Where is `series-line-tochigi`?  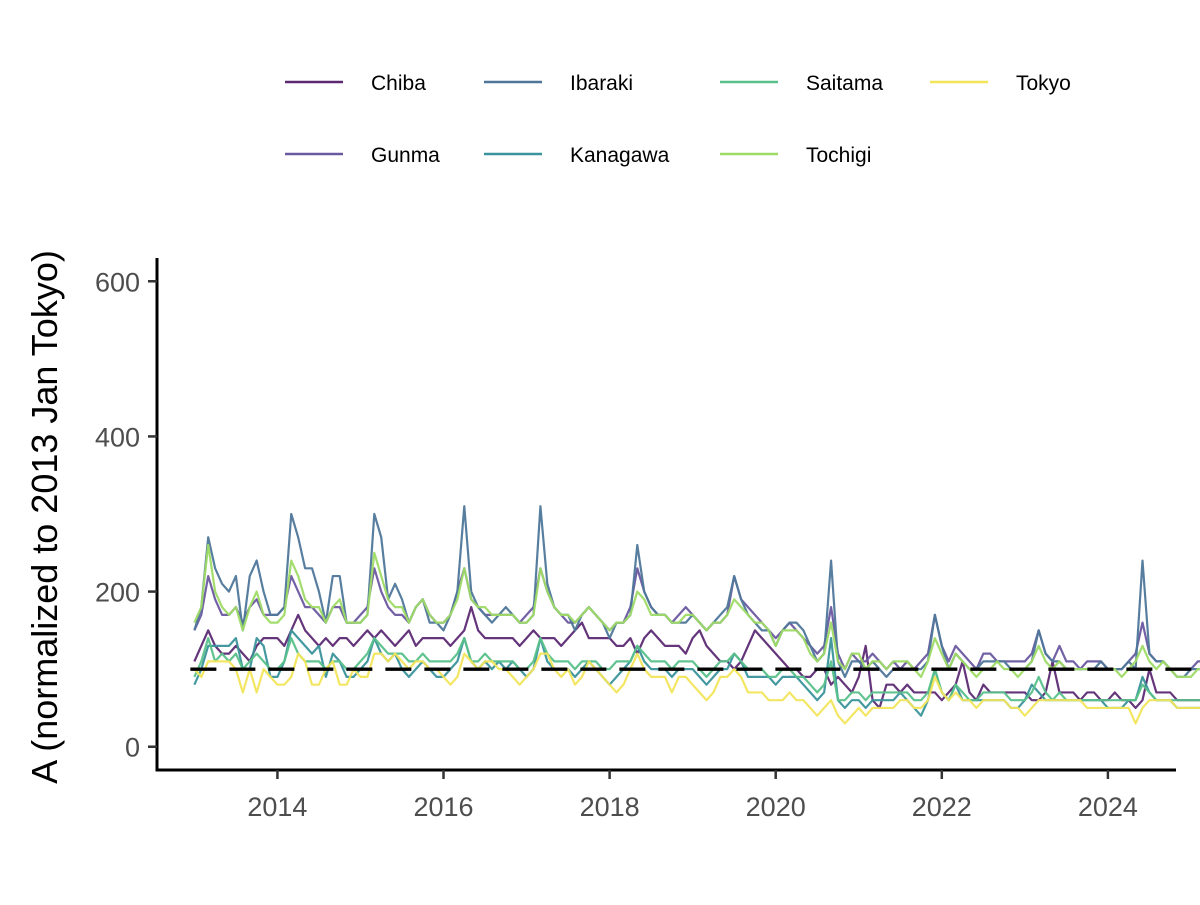 series-line-tochigi is located at coordinates (696, 611).